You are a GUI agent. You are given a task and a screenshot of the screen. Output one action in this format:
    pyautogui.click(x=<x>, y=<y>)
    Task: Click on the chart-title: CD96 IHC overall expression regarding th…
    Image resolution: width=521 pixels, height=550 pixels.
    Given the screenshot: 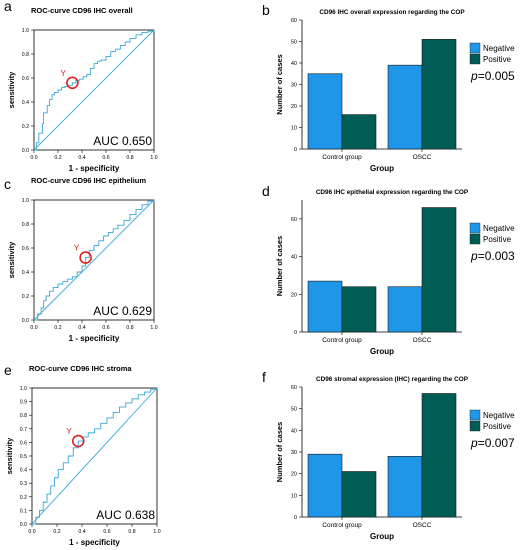 What is the action you would take?
    pyautogui.click(x=392, y=12)
    